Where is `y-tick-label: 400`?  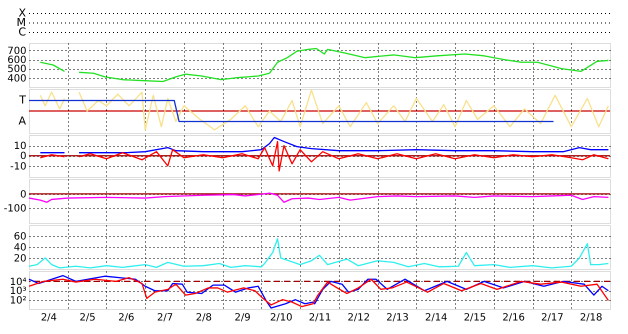
y-tick-label: 400 is located at coordinates (16, 78).